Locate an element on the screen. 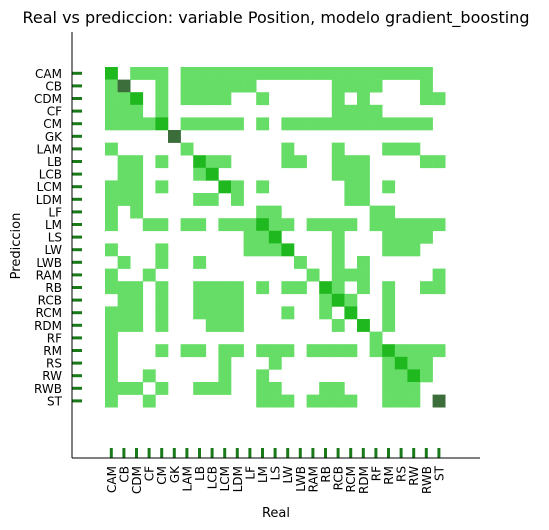 Image resolution: width=549 pixels, height=530 pixels. y-tick-label: GK is located at coordinates (54, 137).